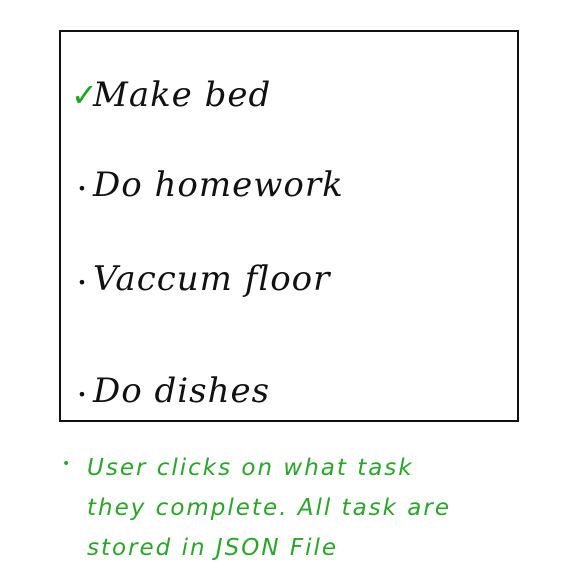 The width and height of the screenshot is (584, 580). Describe the element at coordinates (213, 548) in the screenshot. I see `note-line: stored in JSON File` at that location.